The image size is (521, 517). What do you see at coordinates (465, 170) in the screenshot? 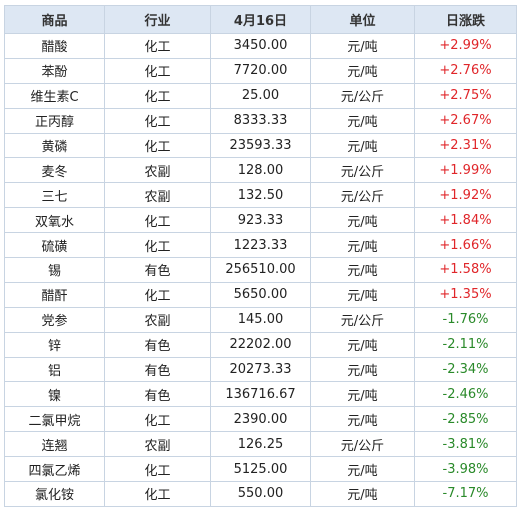
I see `change-cell: +1.99%` at bounding box center [465, 170].